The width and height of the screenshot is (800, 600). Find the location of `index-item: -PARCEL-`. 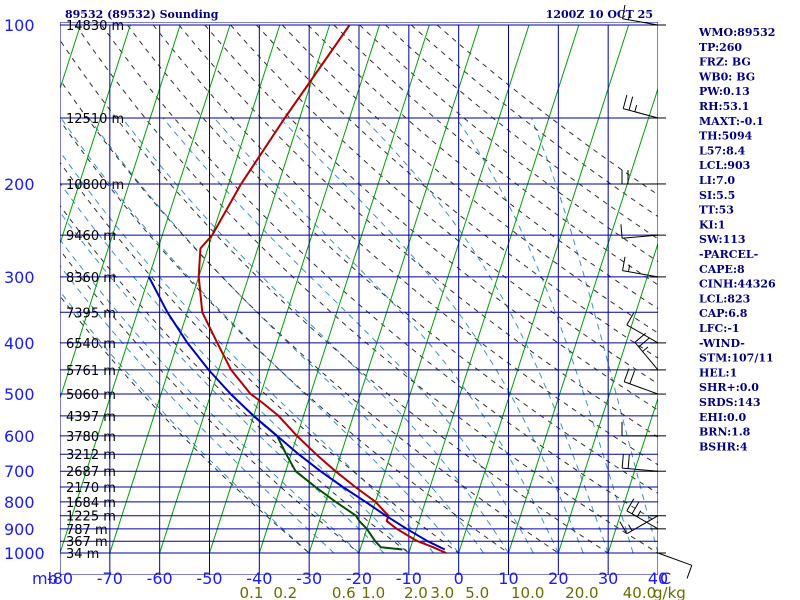

index-item: -PARCEL- is located at coordinates (728, 254).